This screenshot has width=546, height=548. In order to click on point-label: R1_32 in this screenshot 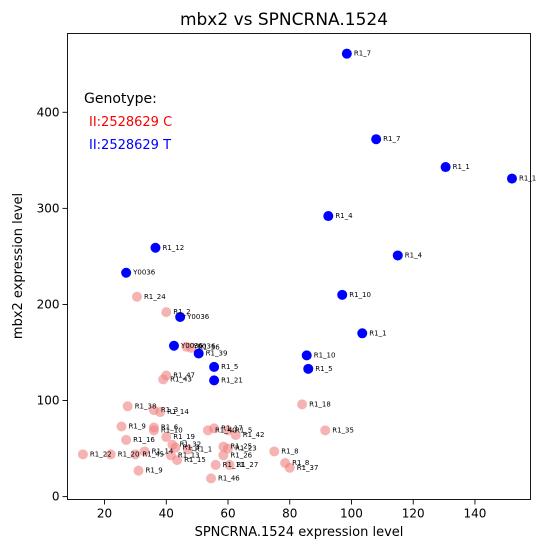, I will do `click(190, 445)`.